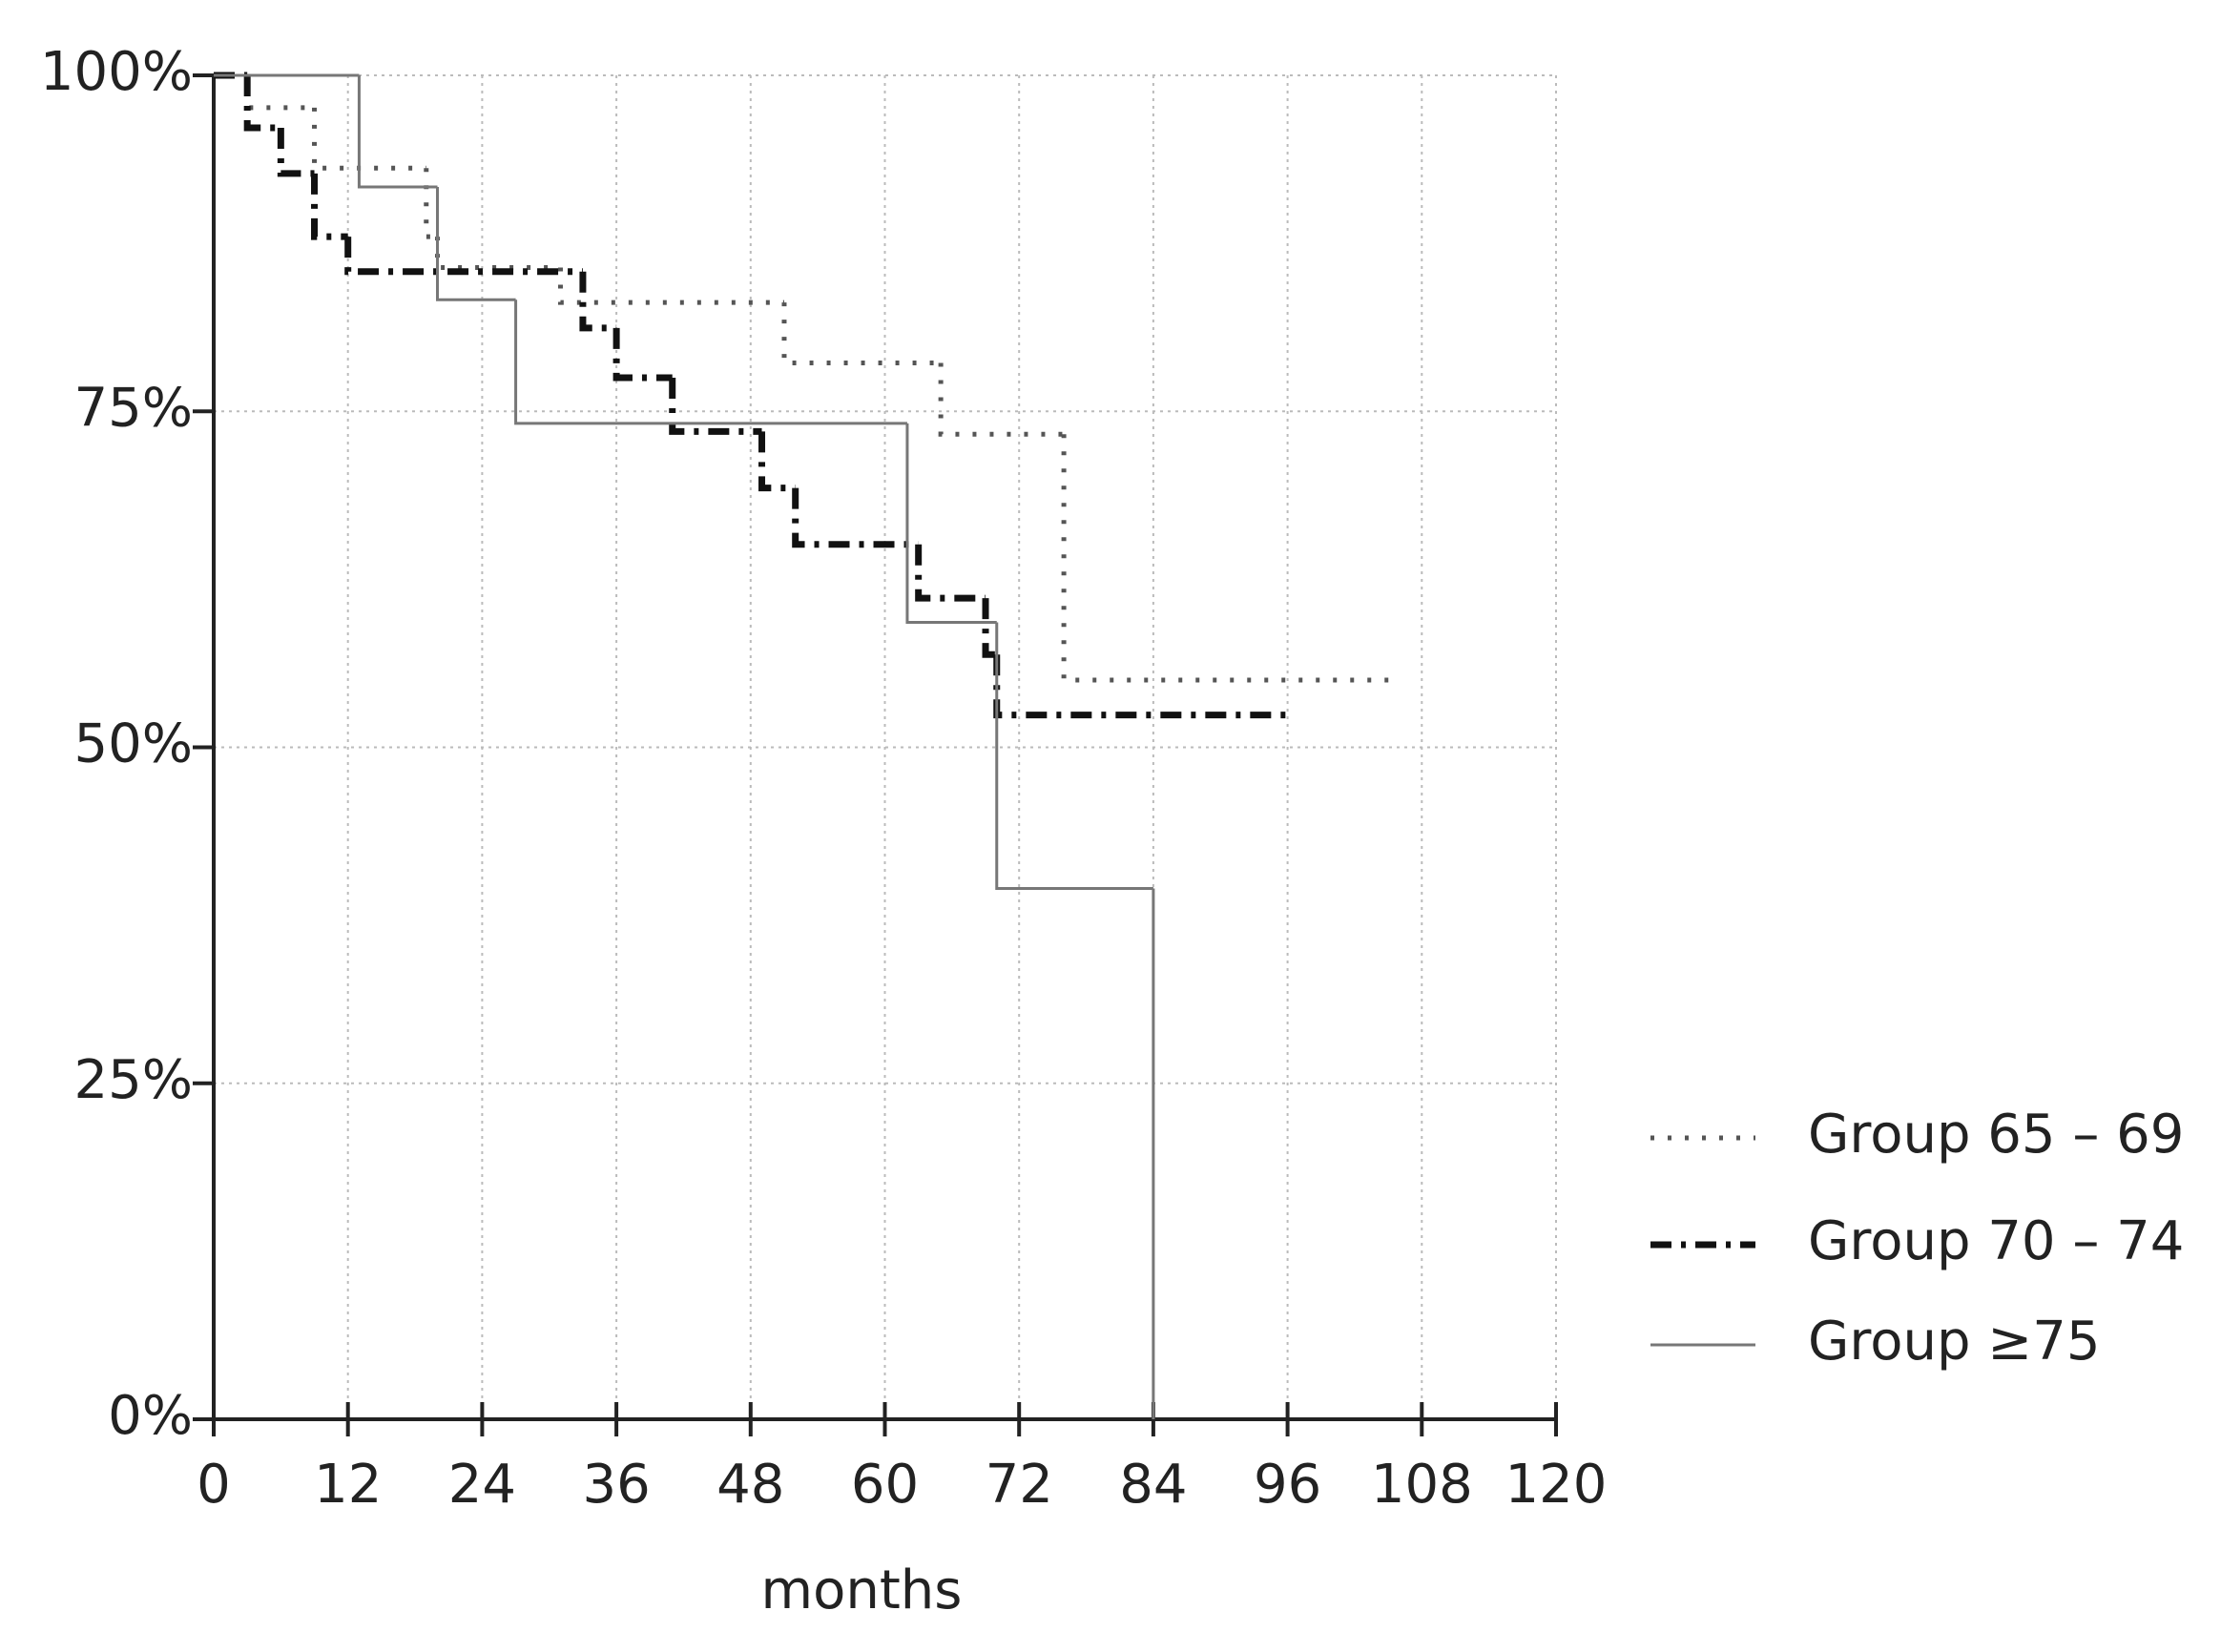  Describe the element at coordinates (862, 1590) in the screenshot. I see `x-axis-label: months` at that location.